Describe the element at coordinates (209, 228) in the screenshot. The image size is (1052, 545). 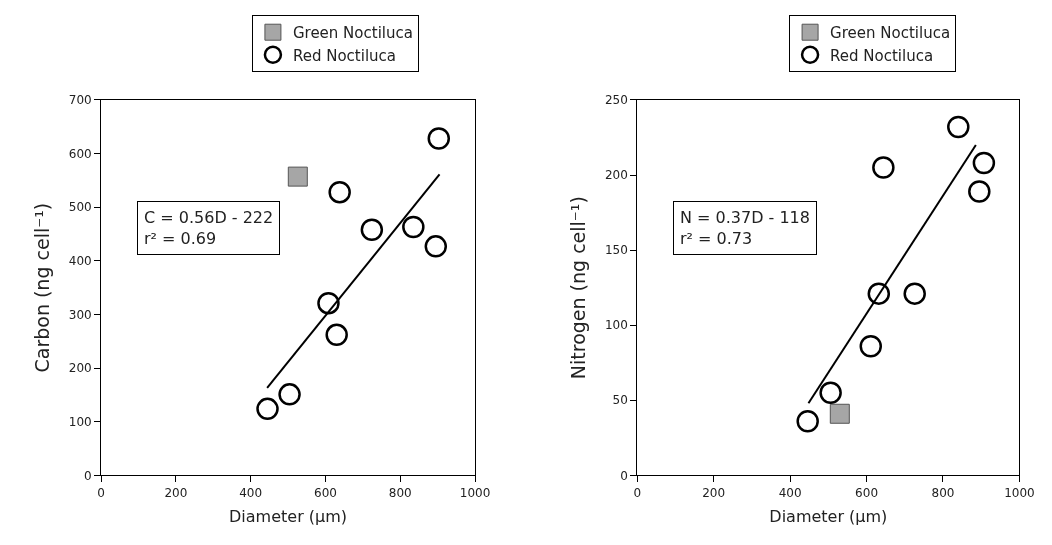
I see `annotation: C = 0.56D - 222 r² = 0.69` at that location.